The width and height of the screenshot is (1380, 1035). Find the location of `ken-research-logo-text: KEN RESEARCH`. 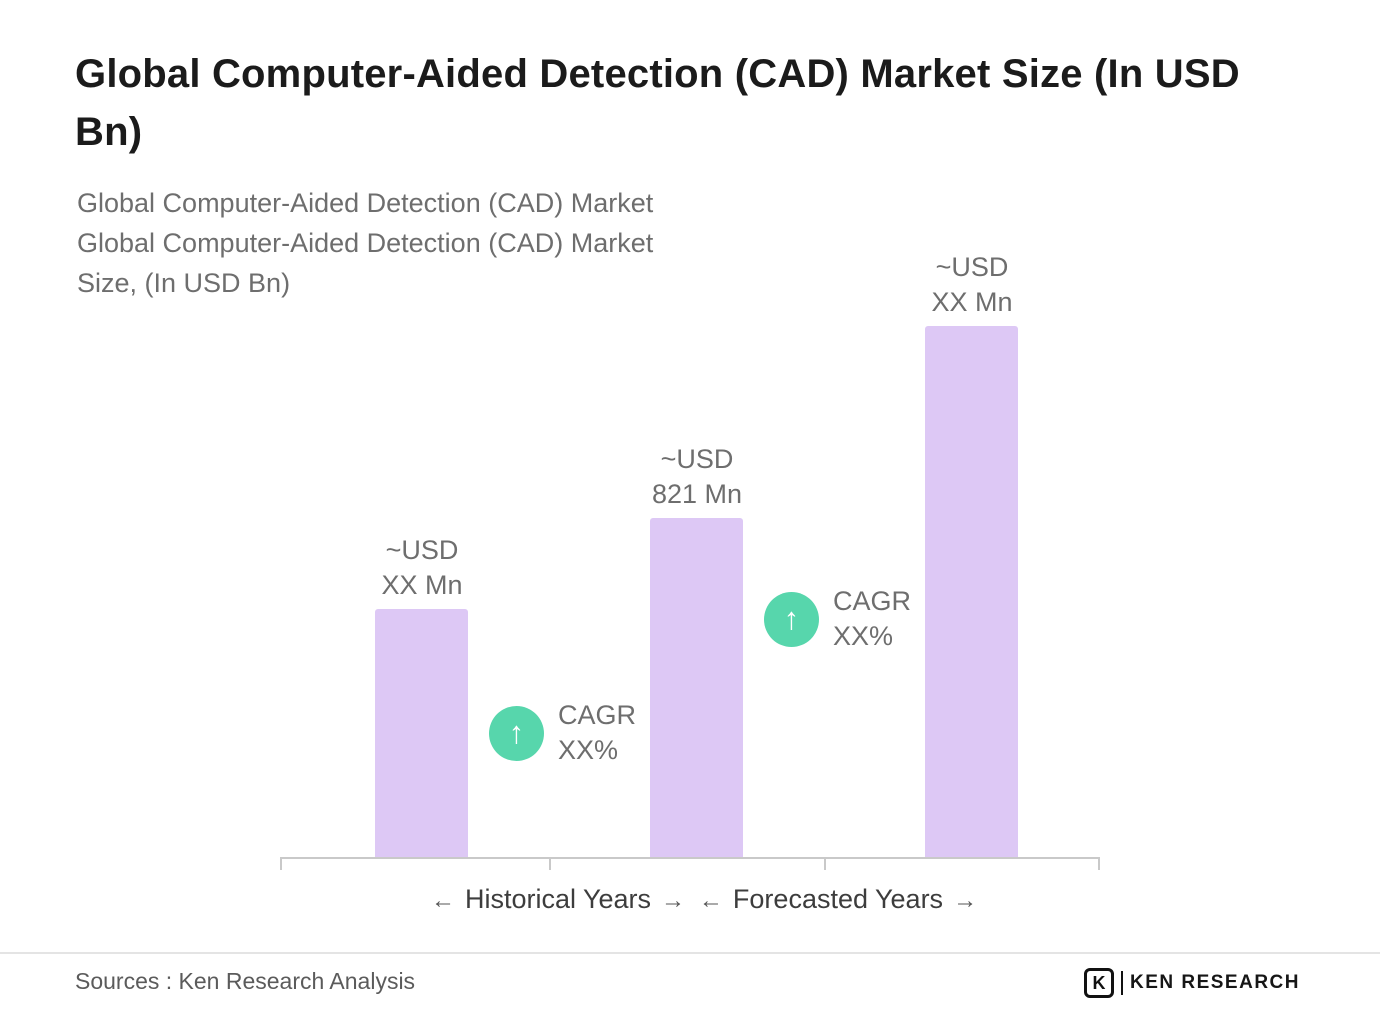

ken-research-logo-text: KEN RESEARCH is located at coordinates (1214, 982).